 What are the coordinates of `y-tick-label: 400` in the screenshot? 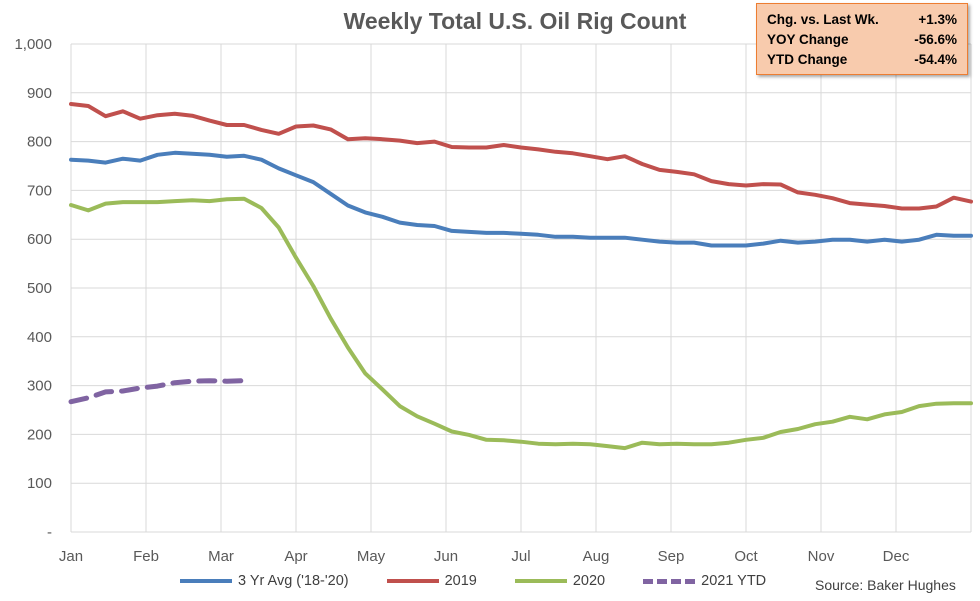 It's located at (39, 337).